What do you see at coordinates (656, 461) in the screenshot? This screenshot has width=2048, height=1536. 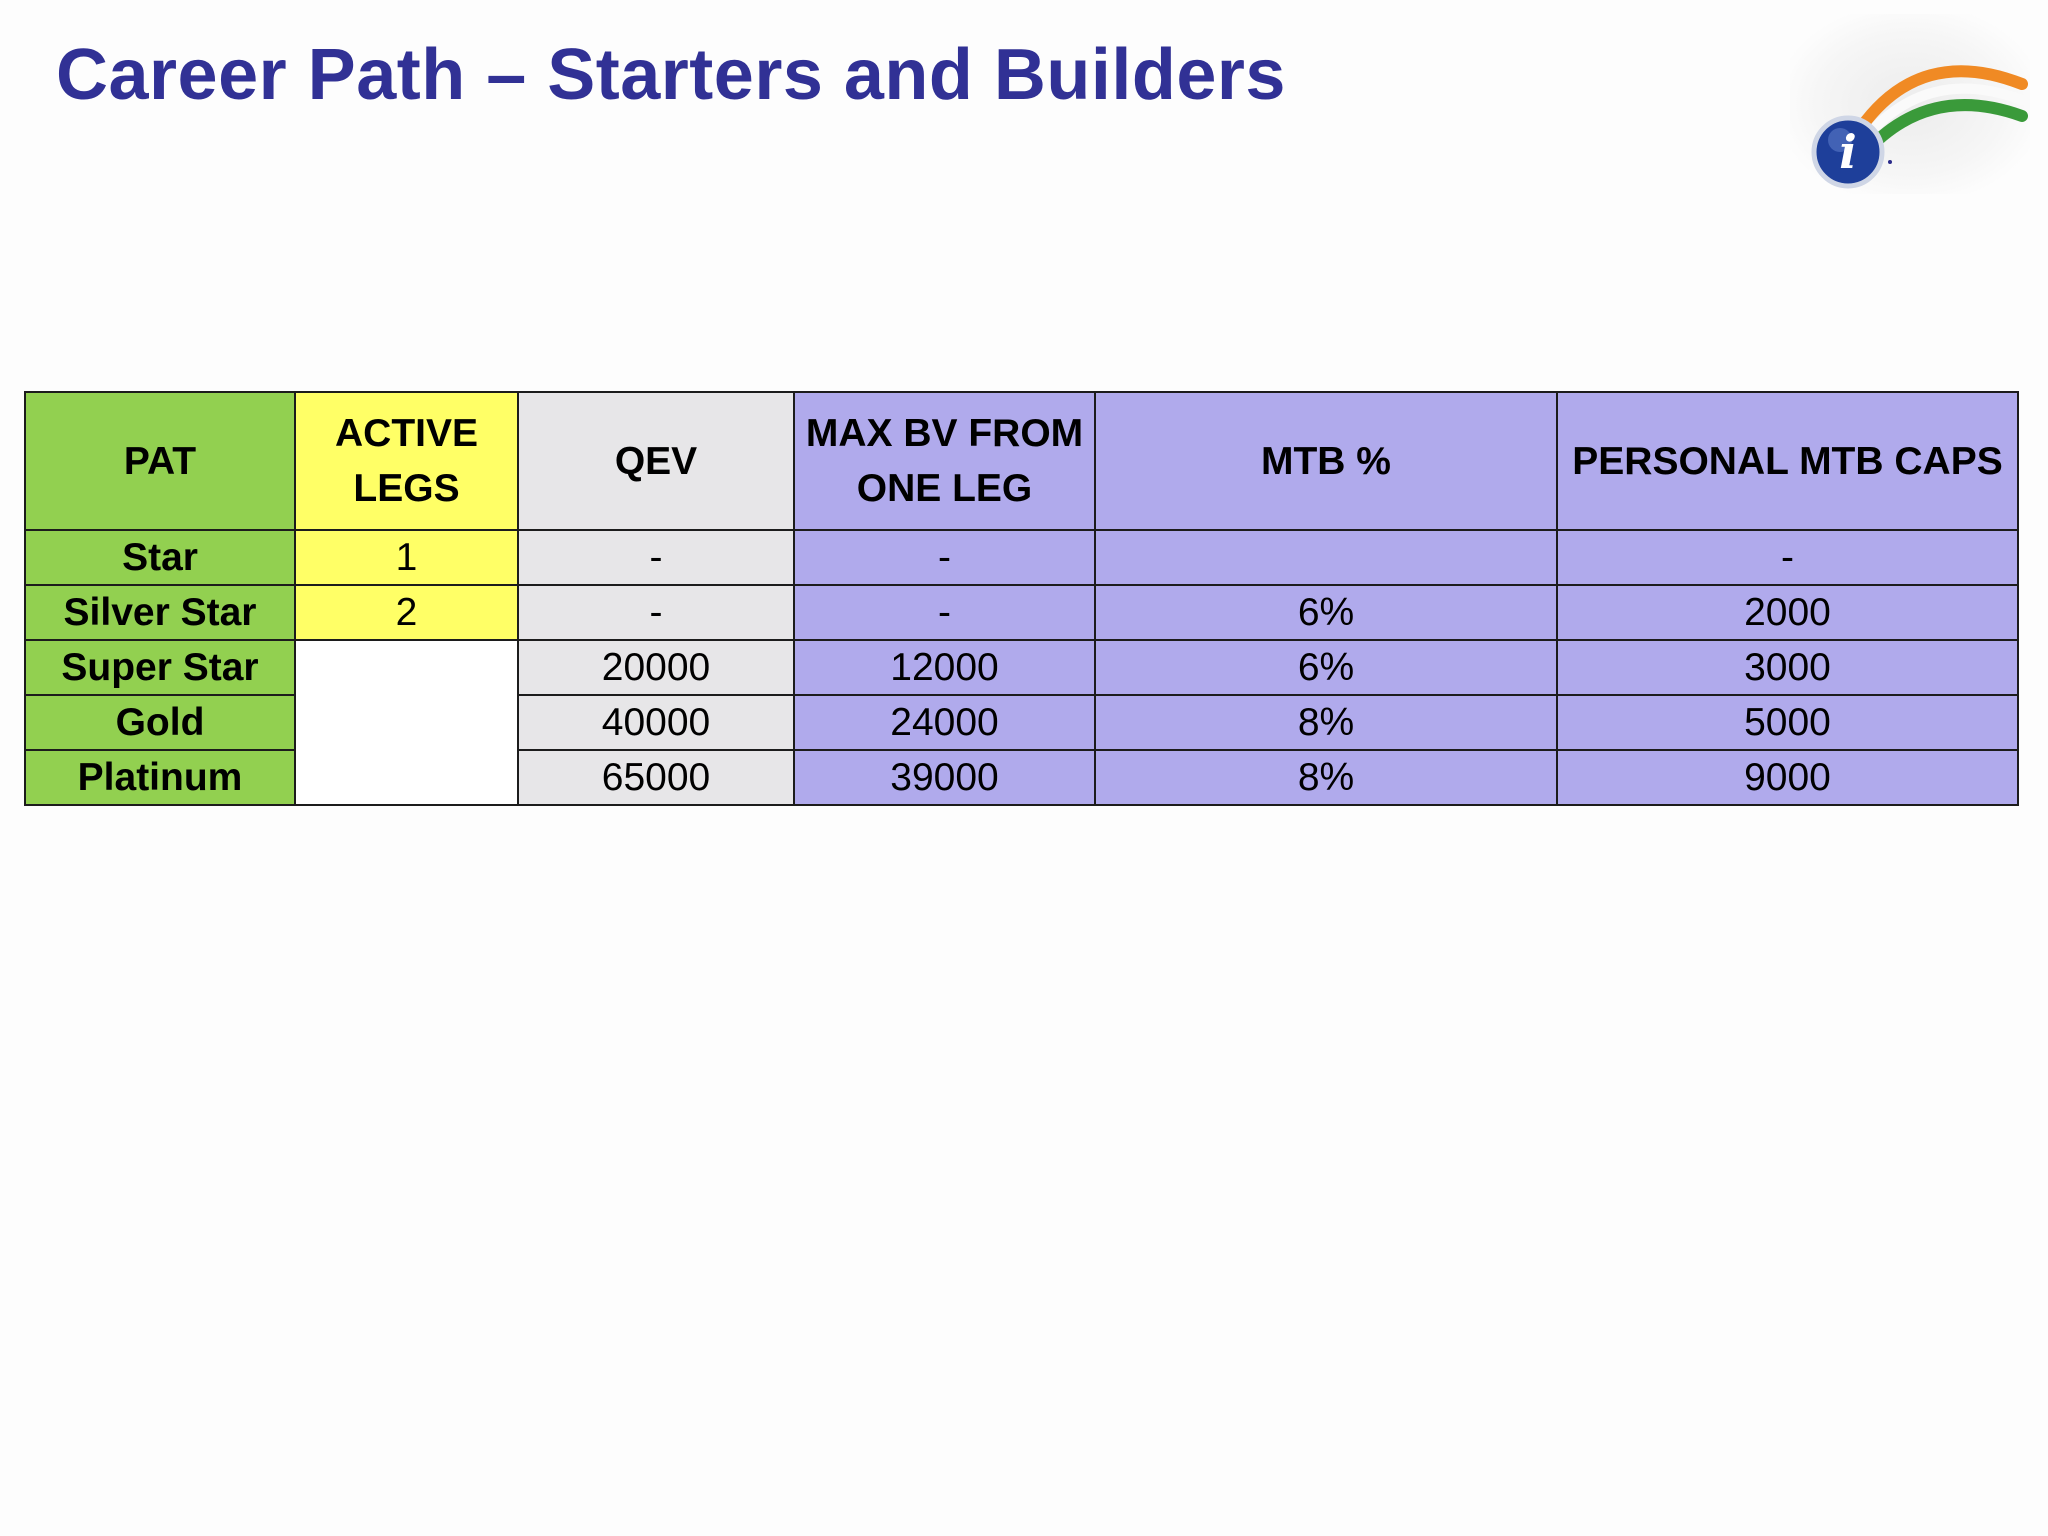 I see `header-qev: QEV` at bounding box center [656, 461].